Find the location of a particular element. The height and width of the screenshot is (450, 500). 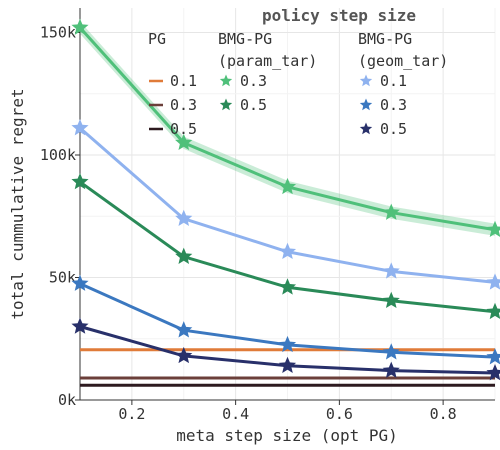

legend-group-header: (geom_tar) is located at coordinates (403, 61).